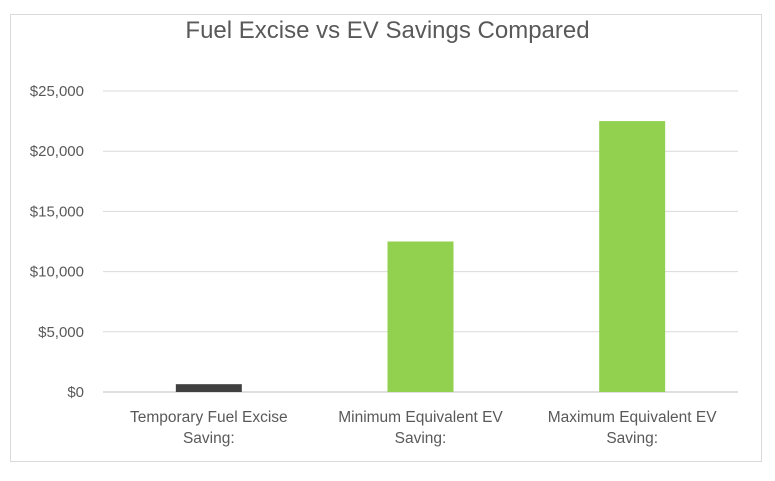 Image resolution: width=775 pixels, height=481 pixels. Describe the element at coordinates (57, 211) in the screenshot. I see `y-tick-label: $15,000` at that location.